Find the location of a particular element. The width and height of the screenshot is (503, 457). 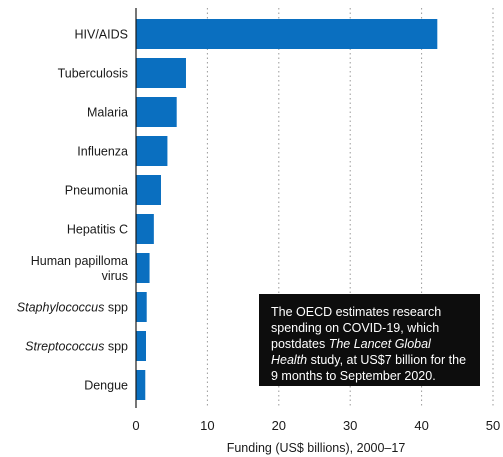

category-label: Dengue is located at coordinates (106, 386).